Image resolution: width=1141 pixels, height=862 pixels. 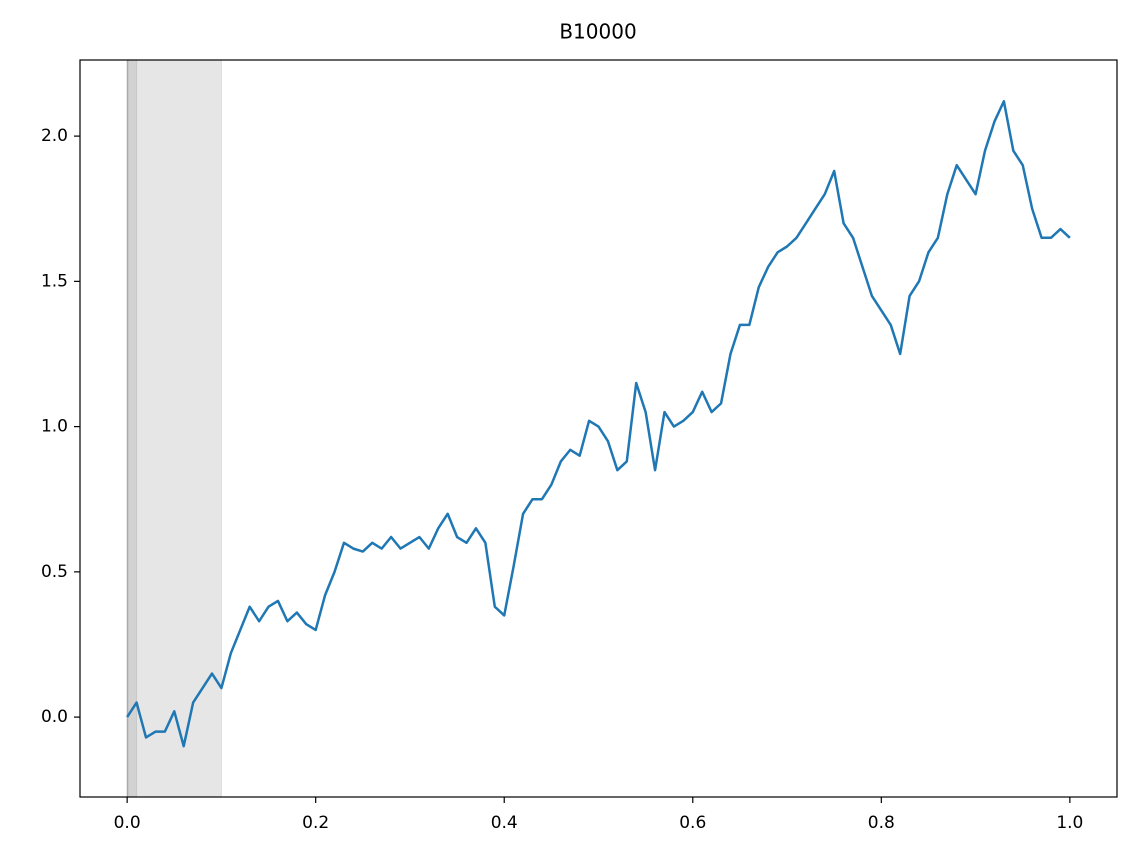 What do you see at coordinates (127, 823) in the screenshot?
I see `x-tick-label: 0.0` at bounding box center [127, 823].